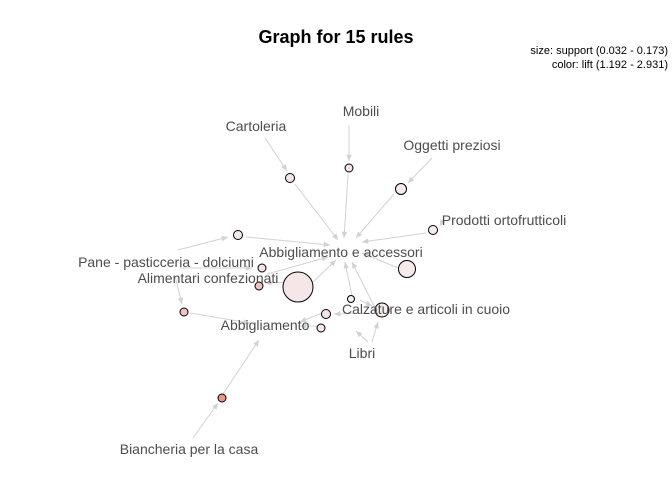 Image resolution: width=672 pixels, height=480 pixels. Describe the element at coordinates (166, 262) in the screenshot. I see `item-label: Pane - pasticceria - dolciumi` at that location.